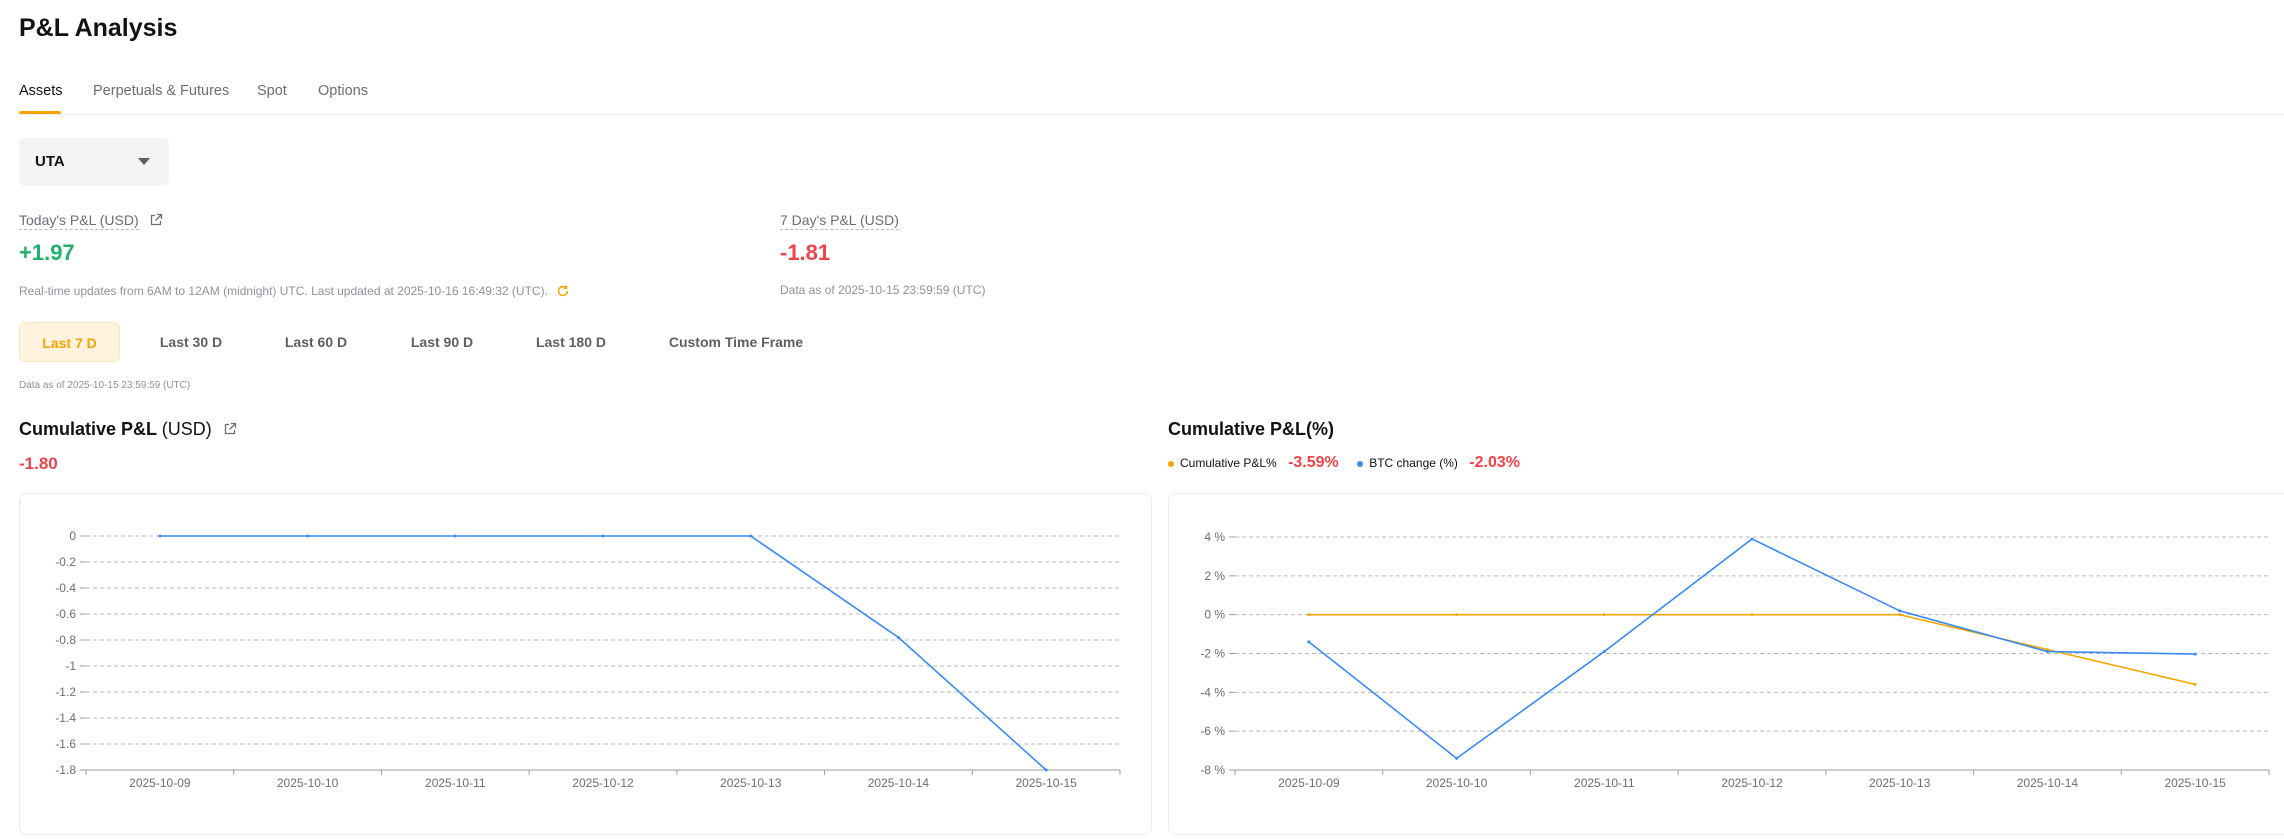 The height and width of the screenshot is (839, 2284). Describe the element at coordinates (88, 429) in the screenshot. I see `cumulative-usd-title-text: Cumulative P&L` at that location.